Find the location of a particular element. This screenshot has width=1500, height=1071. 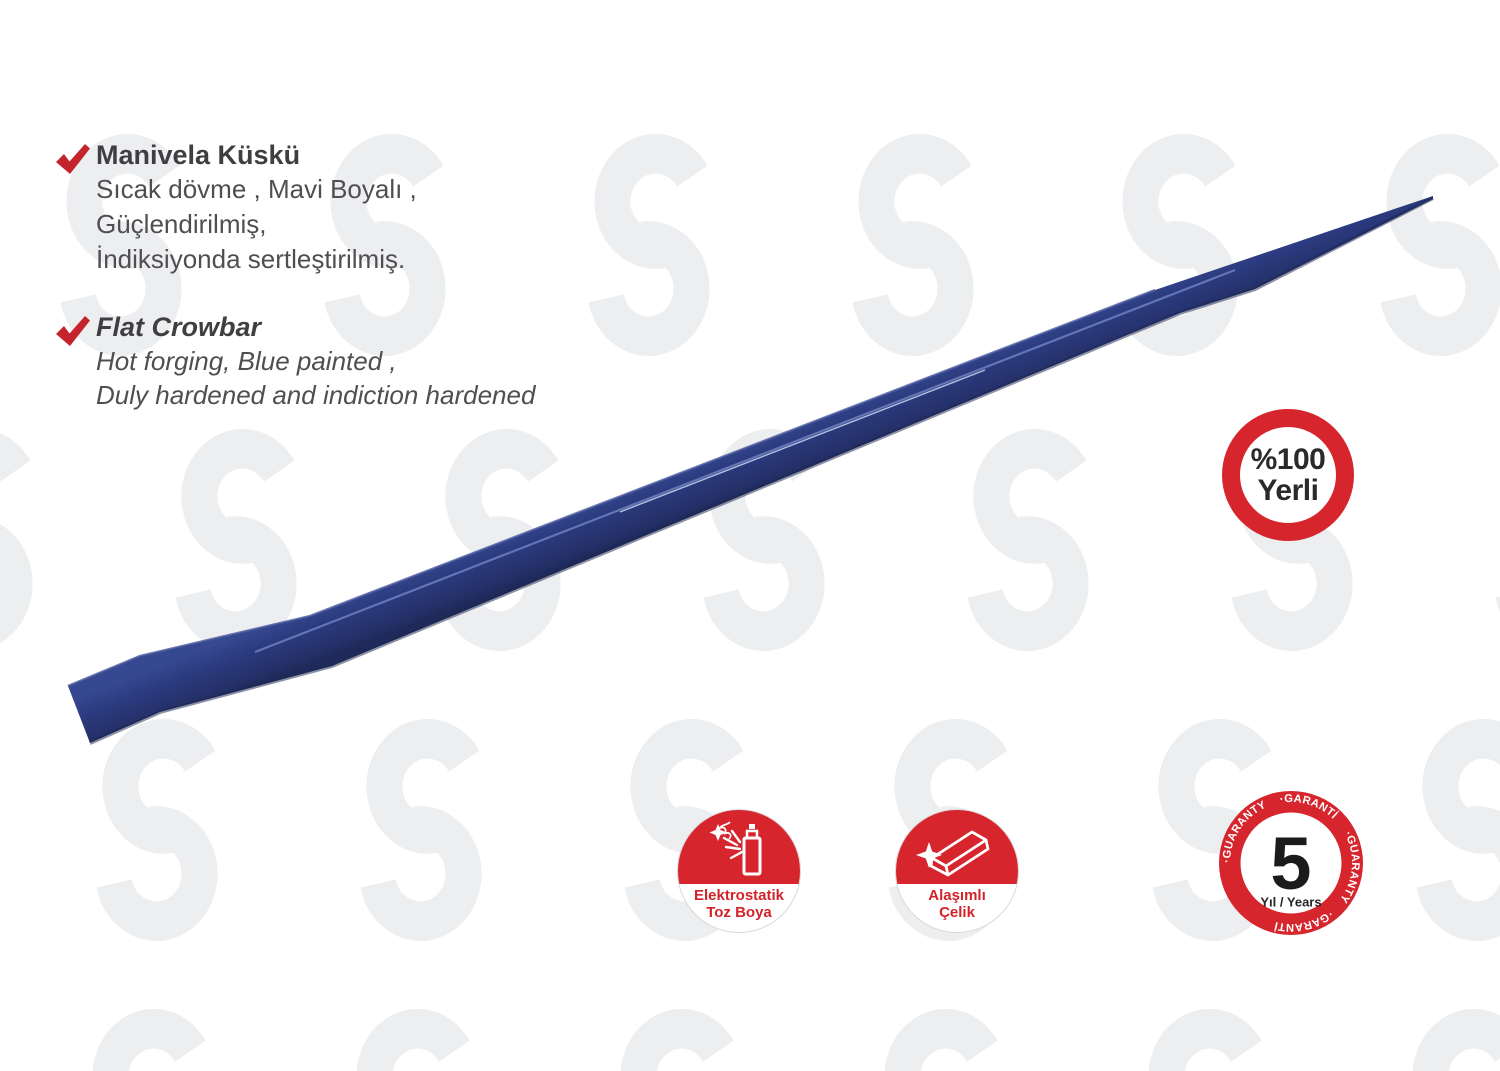

guarantee-unit: Yıl / Years is located at coordinates (1290, 902).